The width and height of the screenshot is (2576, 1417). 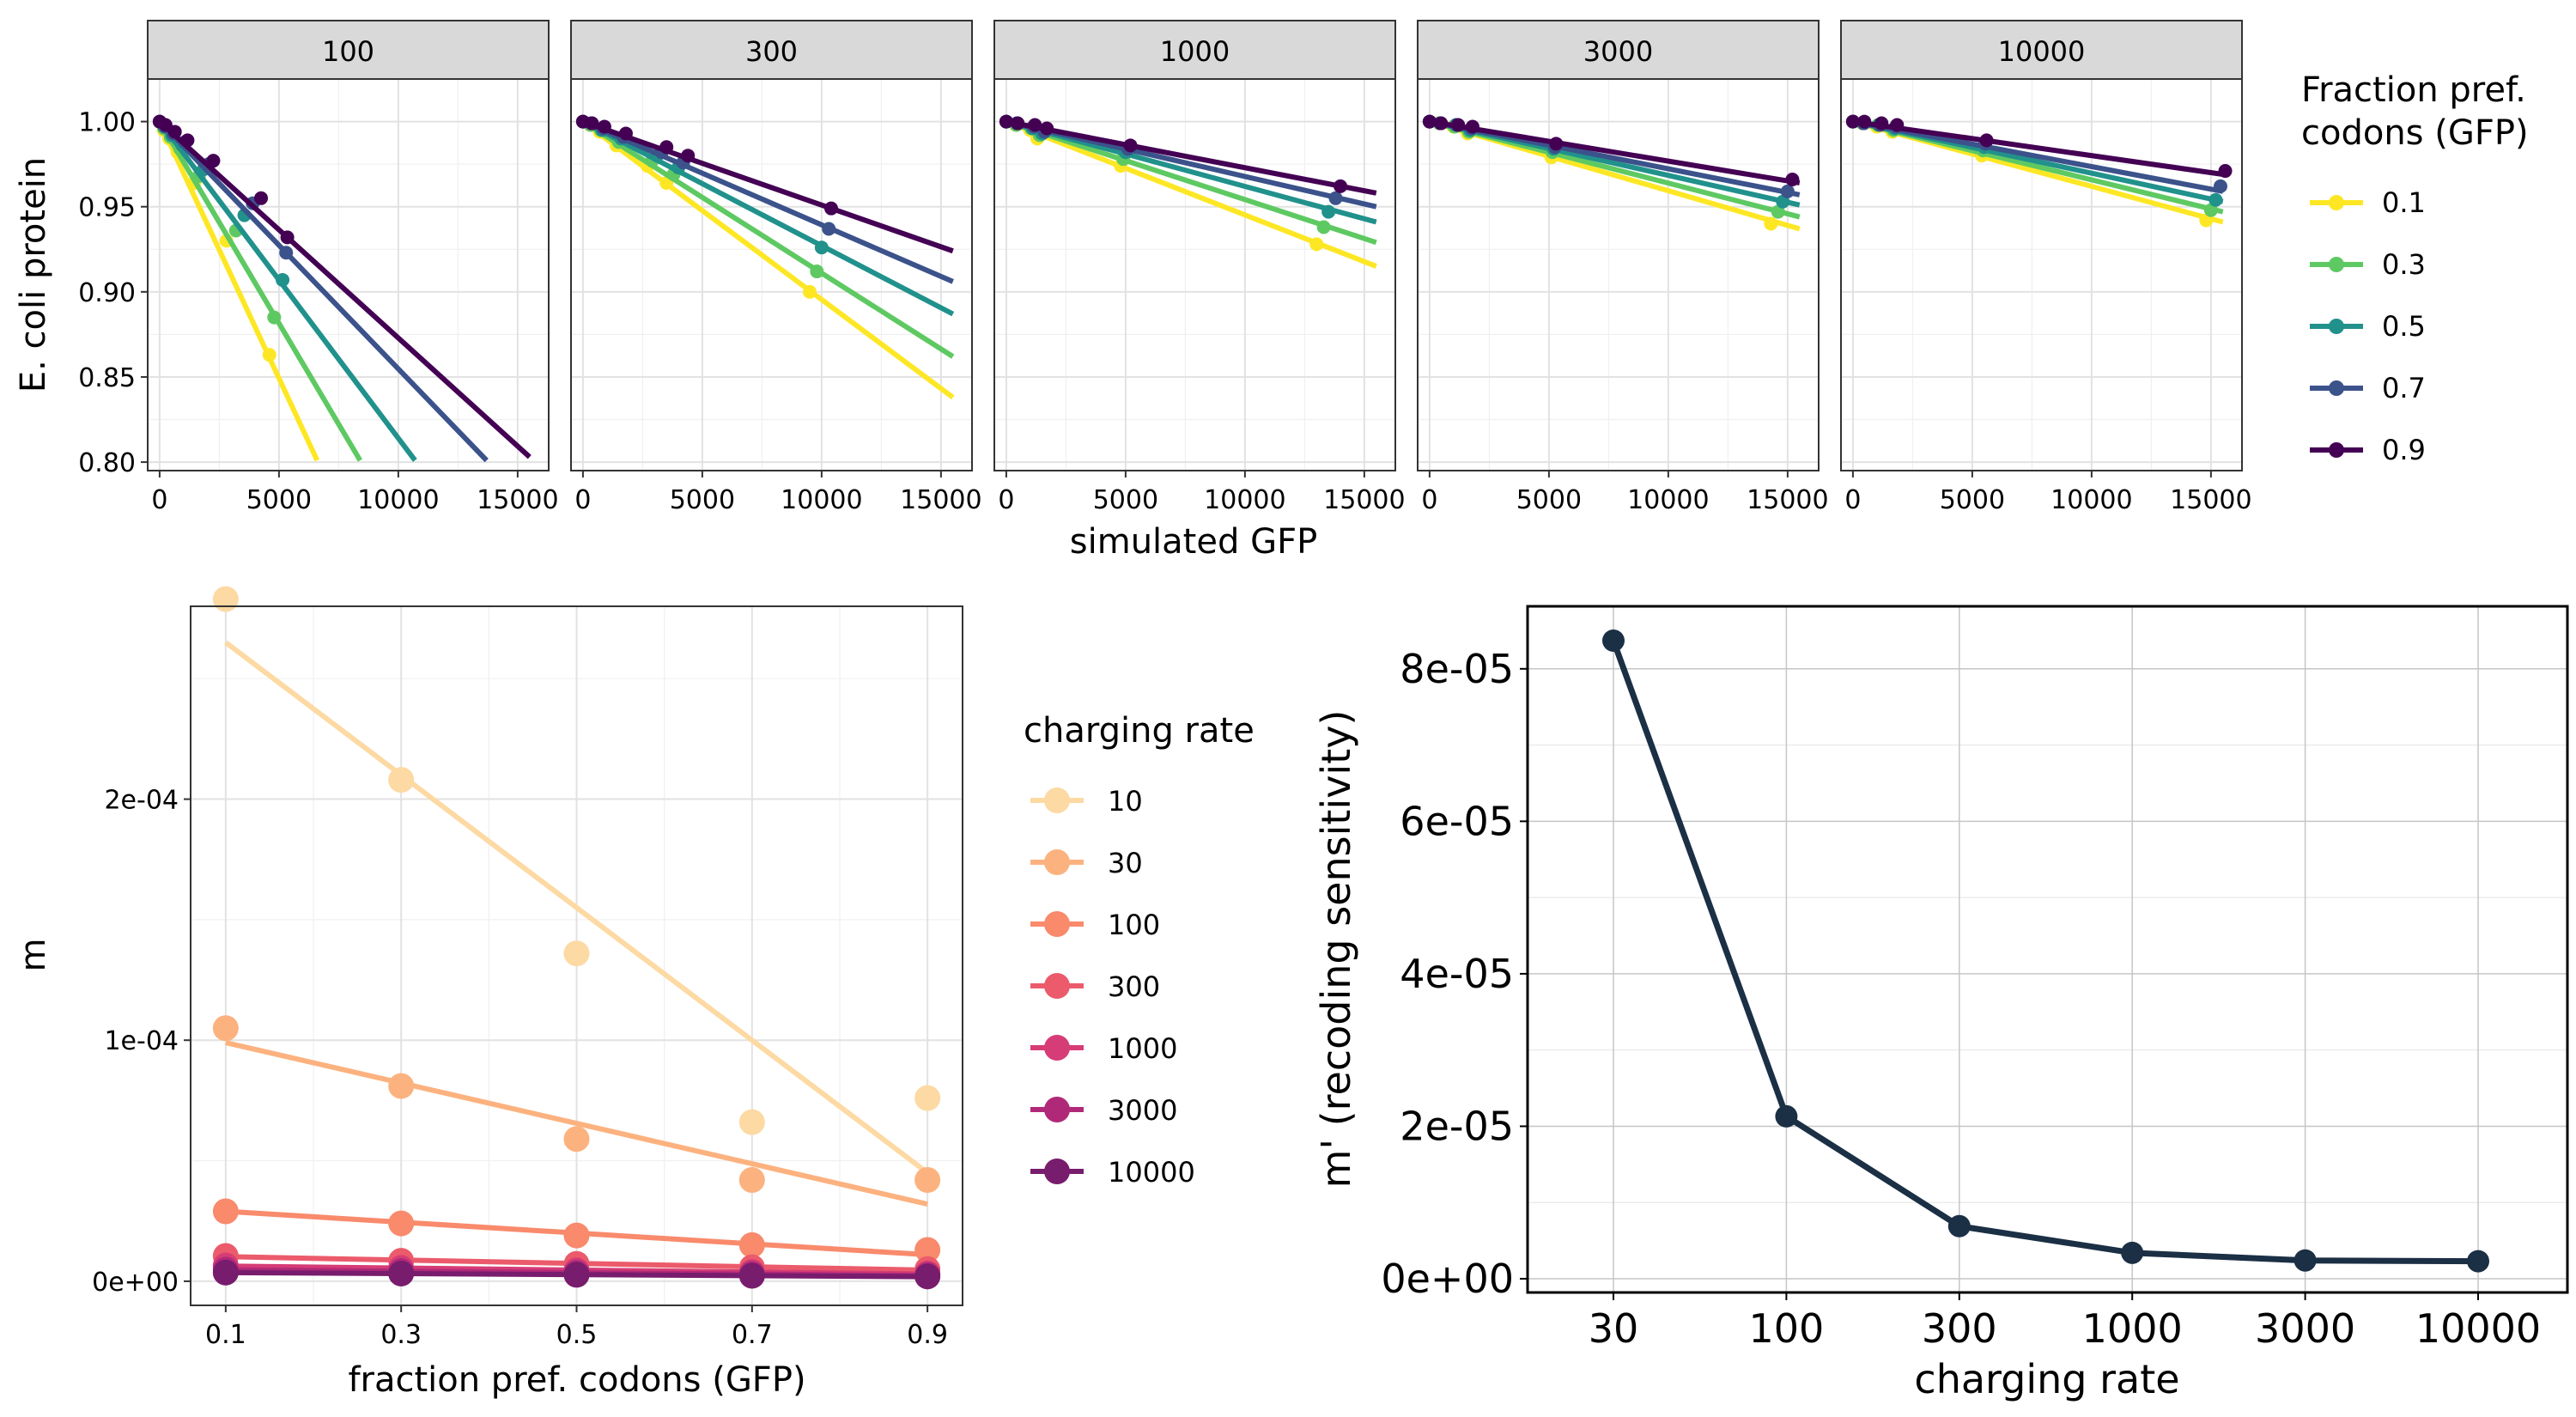 What do you see at coordinates (1457, 1126) in the screenshot?
I see `y-tick-label: 2e-05` at bounding box center [1457, 1126].